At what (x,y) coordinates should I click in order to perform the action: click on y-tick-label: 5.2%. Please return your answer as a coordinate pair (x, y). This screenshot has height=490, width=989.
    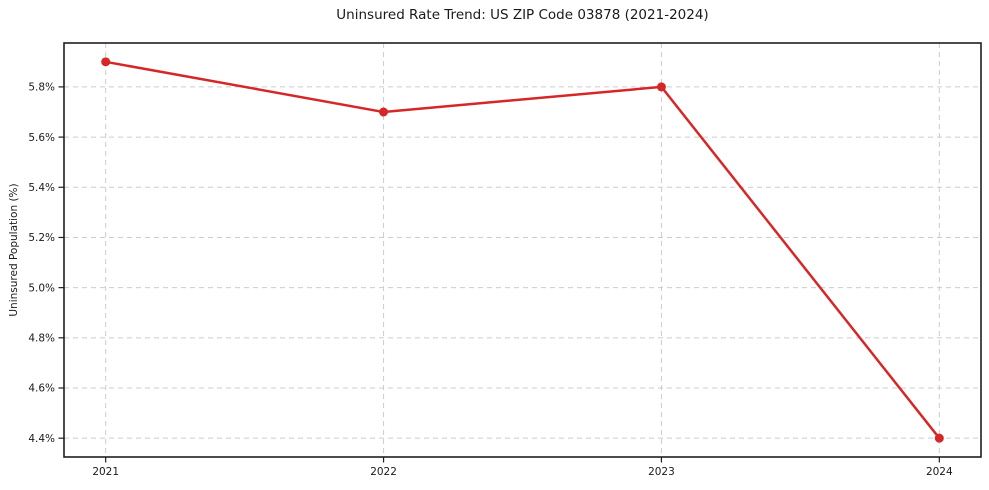
    Looking at the image, I should click on (41, 238).